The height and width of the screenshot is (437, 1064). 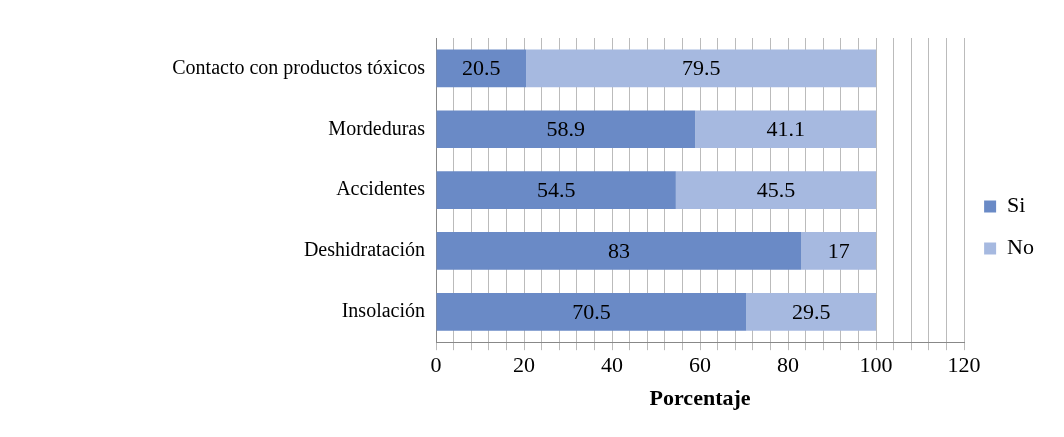 I want to click on x-tick-label: 0, so click(x=436, y=365).